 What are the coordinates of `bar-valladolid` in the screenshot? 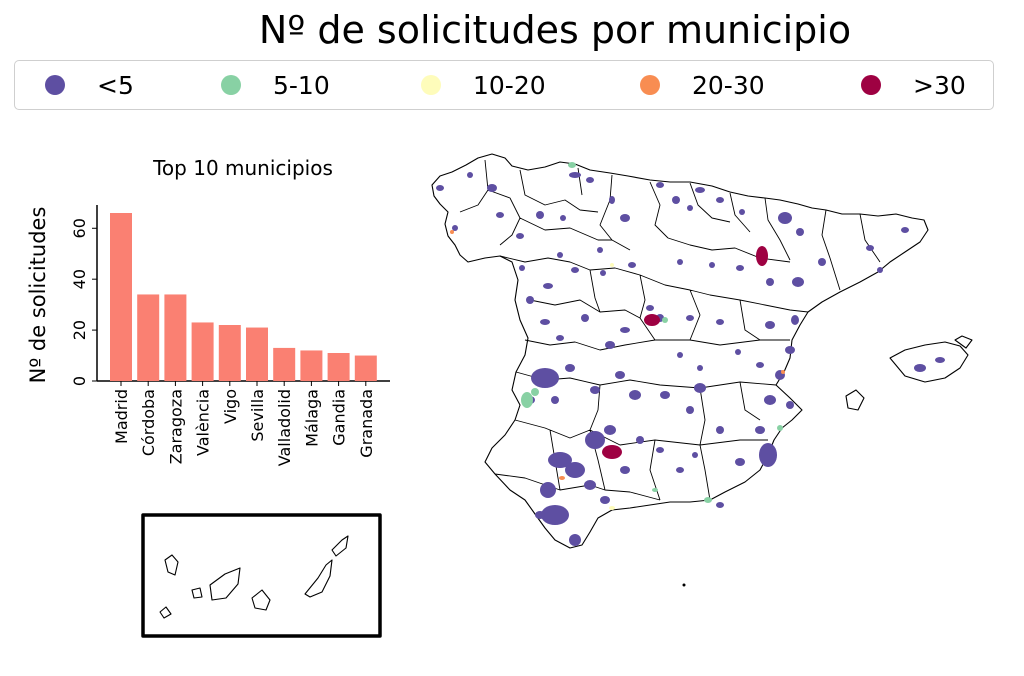 It's located at (284, 364).